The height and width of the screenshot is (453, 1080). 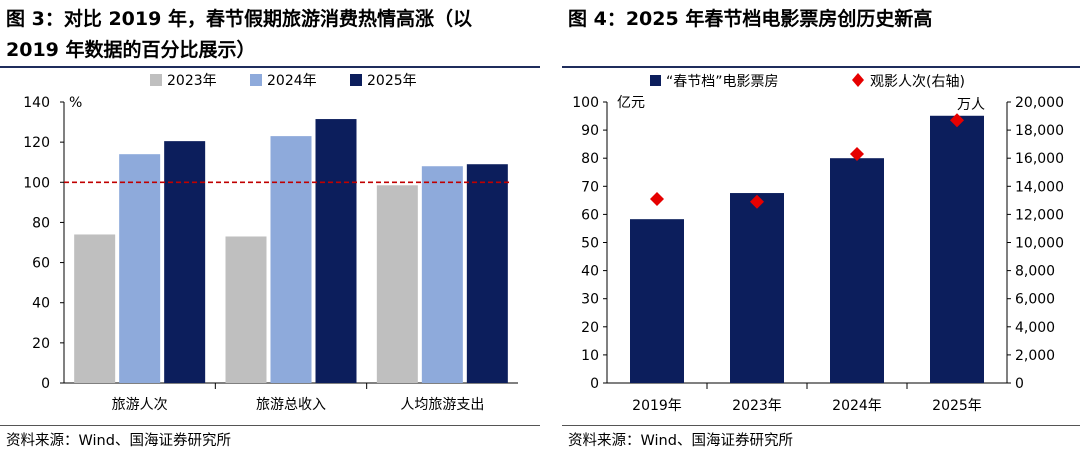 What do you see at coordinates (1039, 215) in the screenshot?
I see `y2-tick-label-6: 12,000` at bounding box center [1039, 215].